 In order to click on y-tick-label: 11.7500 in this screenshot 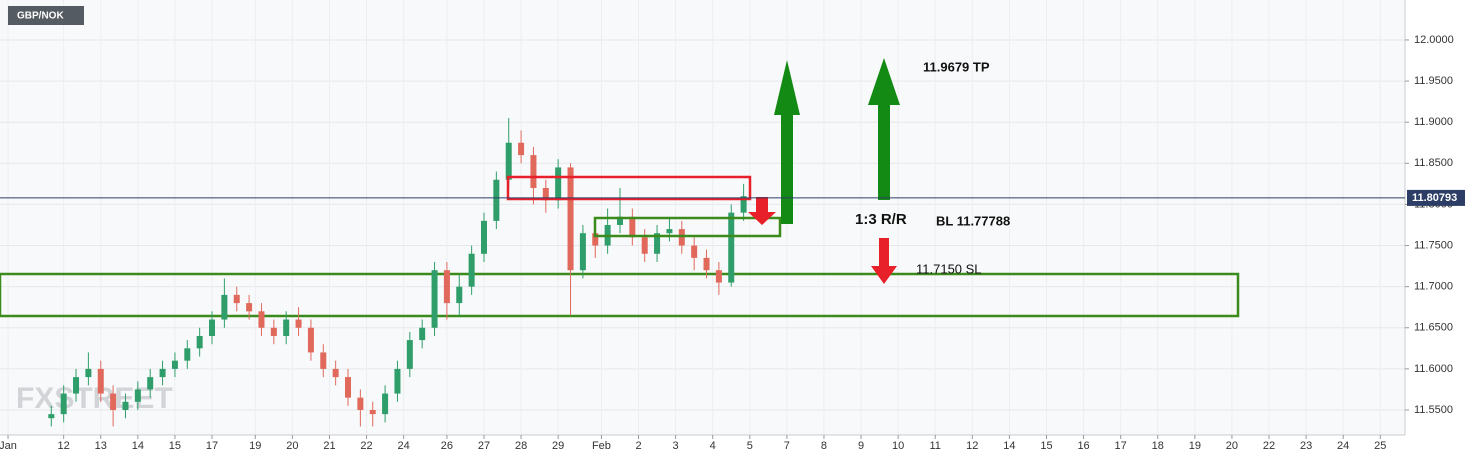, I will do `click(1433, 245)`.